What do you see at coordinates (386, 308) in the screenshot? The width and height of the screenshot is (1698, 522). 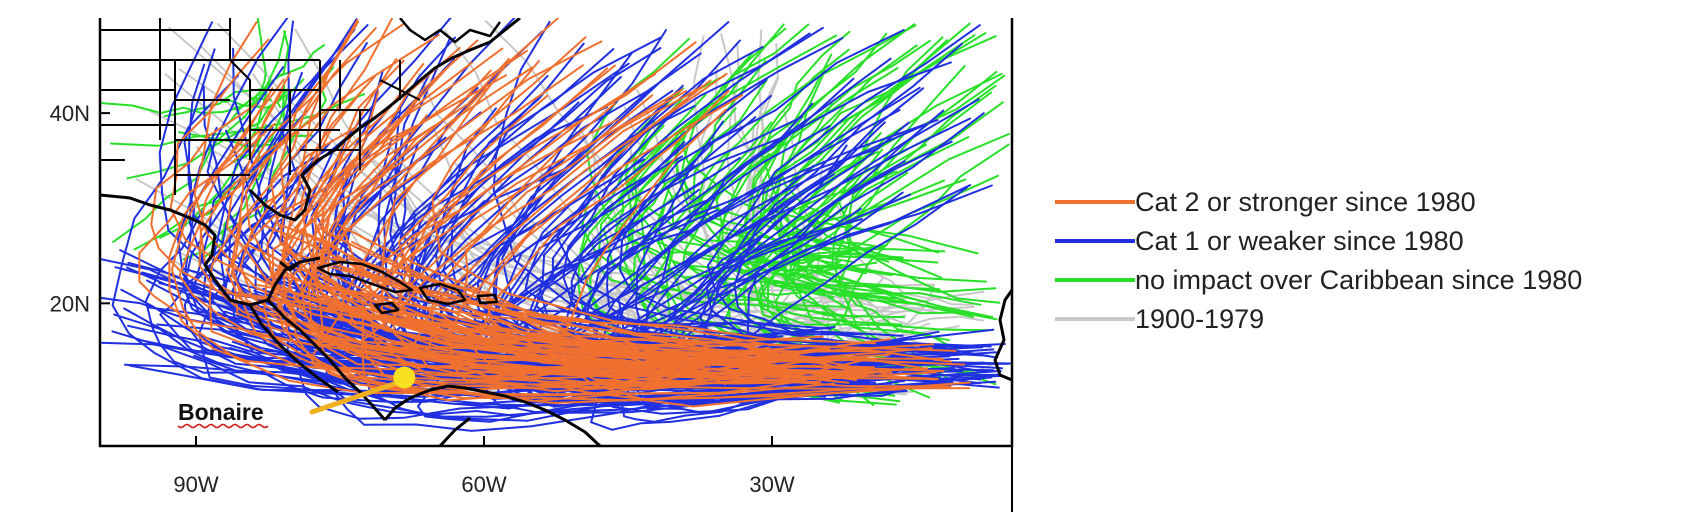 I see `jamaica-coast` at bounding box center [386, 308].